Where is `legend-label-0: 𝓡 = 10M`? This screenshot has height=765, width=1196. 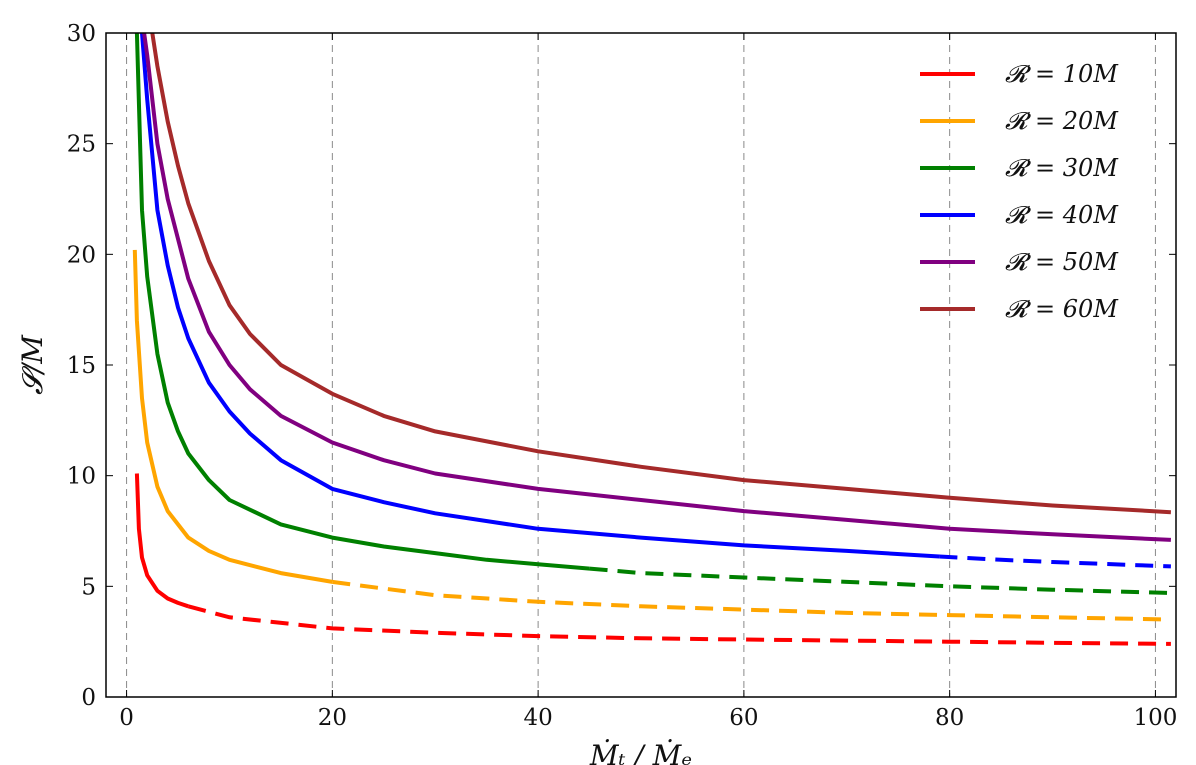 legend-label-0: 𝓡 = 10M is located at coordinates (1062, 74).